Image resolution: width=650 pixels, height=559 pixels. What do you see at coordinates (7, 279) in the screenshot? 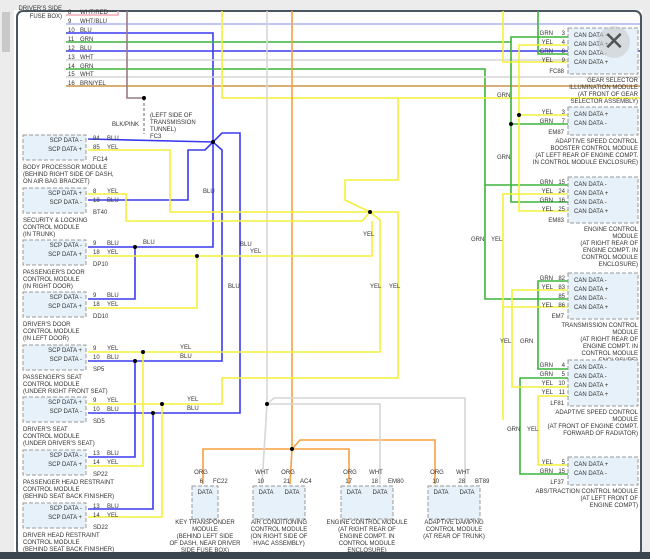
I see `left-scrollbar` at bounding box center [7, 279].